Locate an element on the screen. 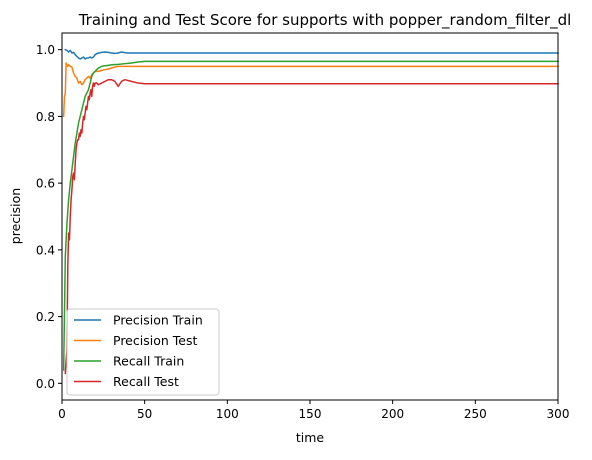 This screenshot has height=460, width=592. y-axis-ticks: 0.0 0.2 0.4 0.6 0.8 1.0 is located at coordinates (49, 217).